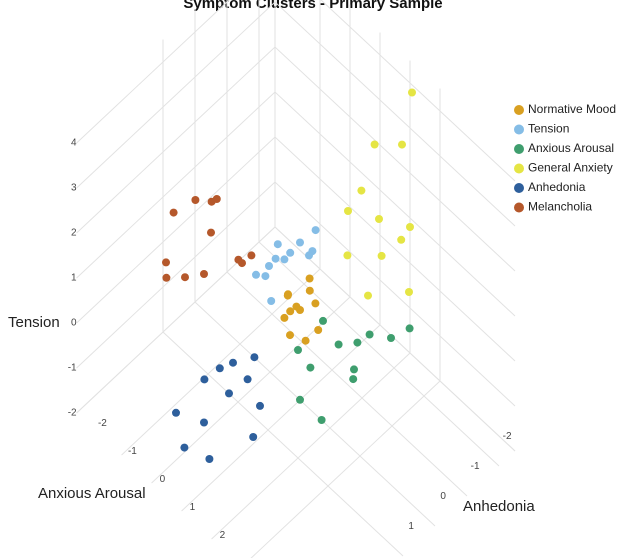 This screenshot has width=617, height=558. What do you see at coordinates (475, 466) in the screenshot?
I see `y-tick-label: -1` at bounding box center [475, 466].